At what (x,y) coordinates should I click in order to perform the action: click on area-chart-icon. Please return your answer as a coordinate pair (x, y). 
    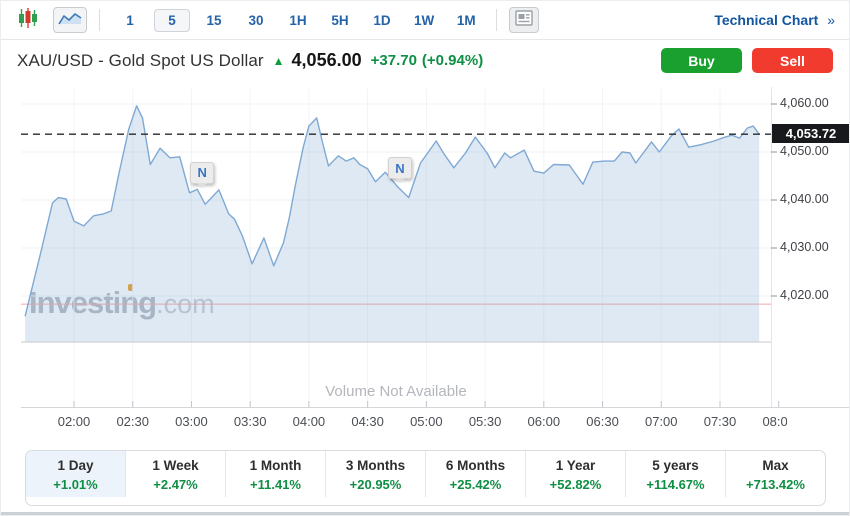
    Looking at the image, I should click on (70, 20).